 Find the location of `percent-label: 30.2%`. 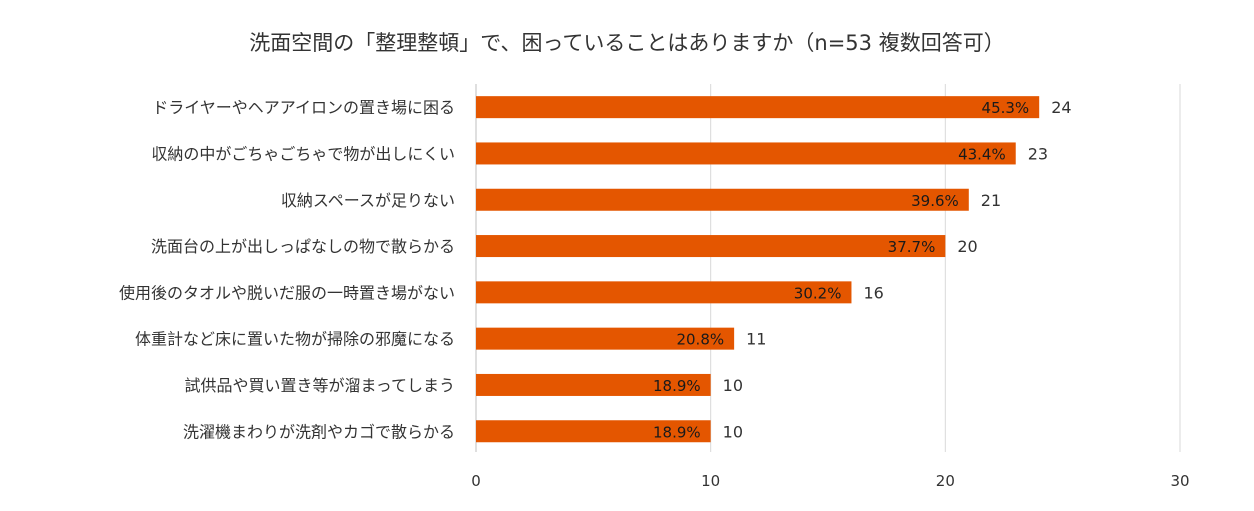

percent-label: 30.2% is located at coordinates (818, 293).